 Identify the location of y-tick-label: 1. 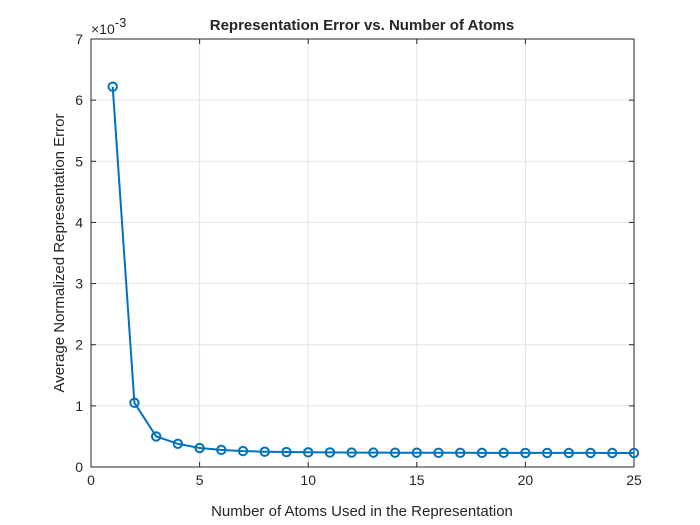
(79, 406).